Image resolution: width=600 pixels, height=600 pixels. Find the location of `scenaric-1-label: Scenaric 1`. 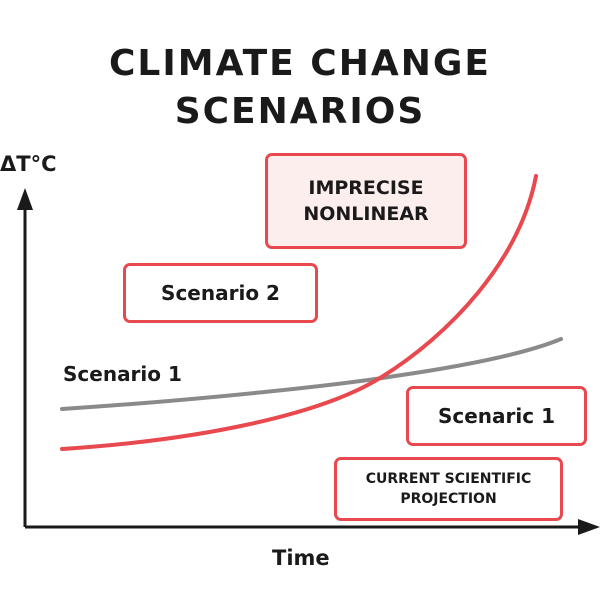

scenaric-1-label: Scenaric 1 is located at coordinates (496, 416).